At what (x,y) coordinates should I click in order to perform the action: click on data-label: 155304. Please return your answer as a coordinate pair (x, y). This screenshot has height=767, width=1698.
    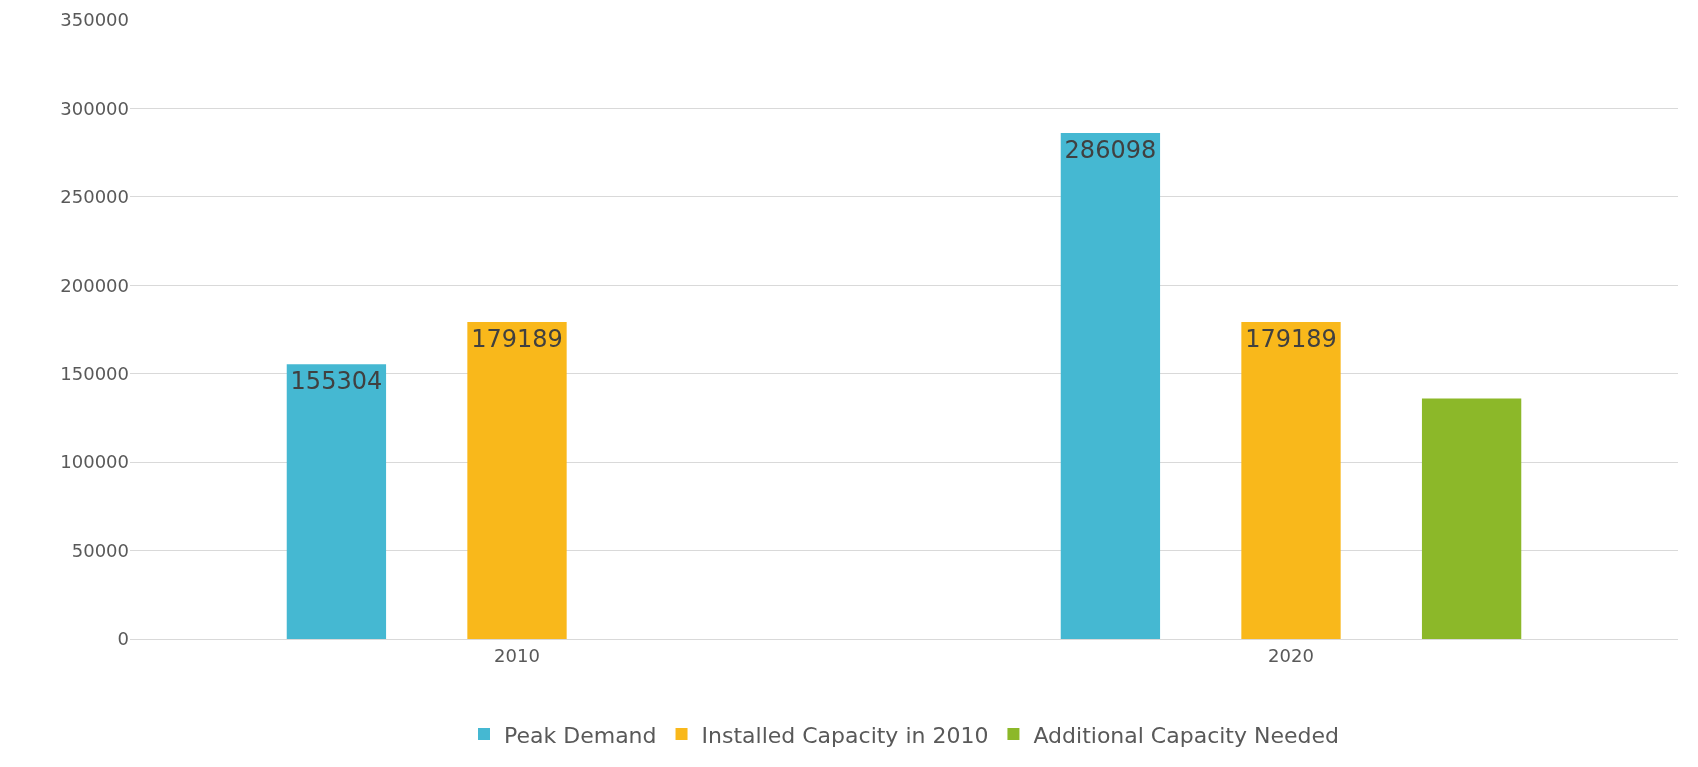
    Looking at the image, I should click on (336, 381).